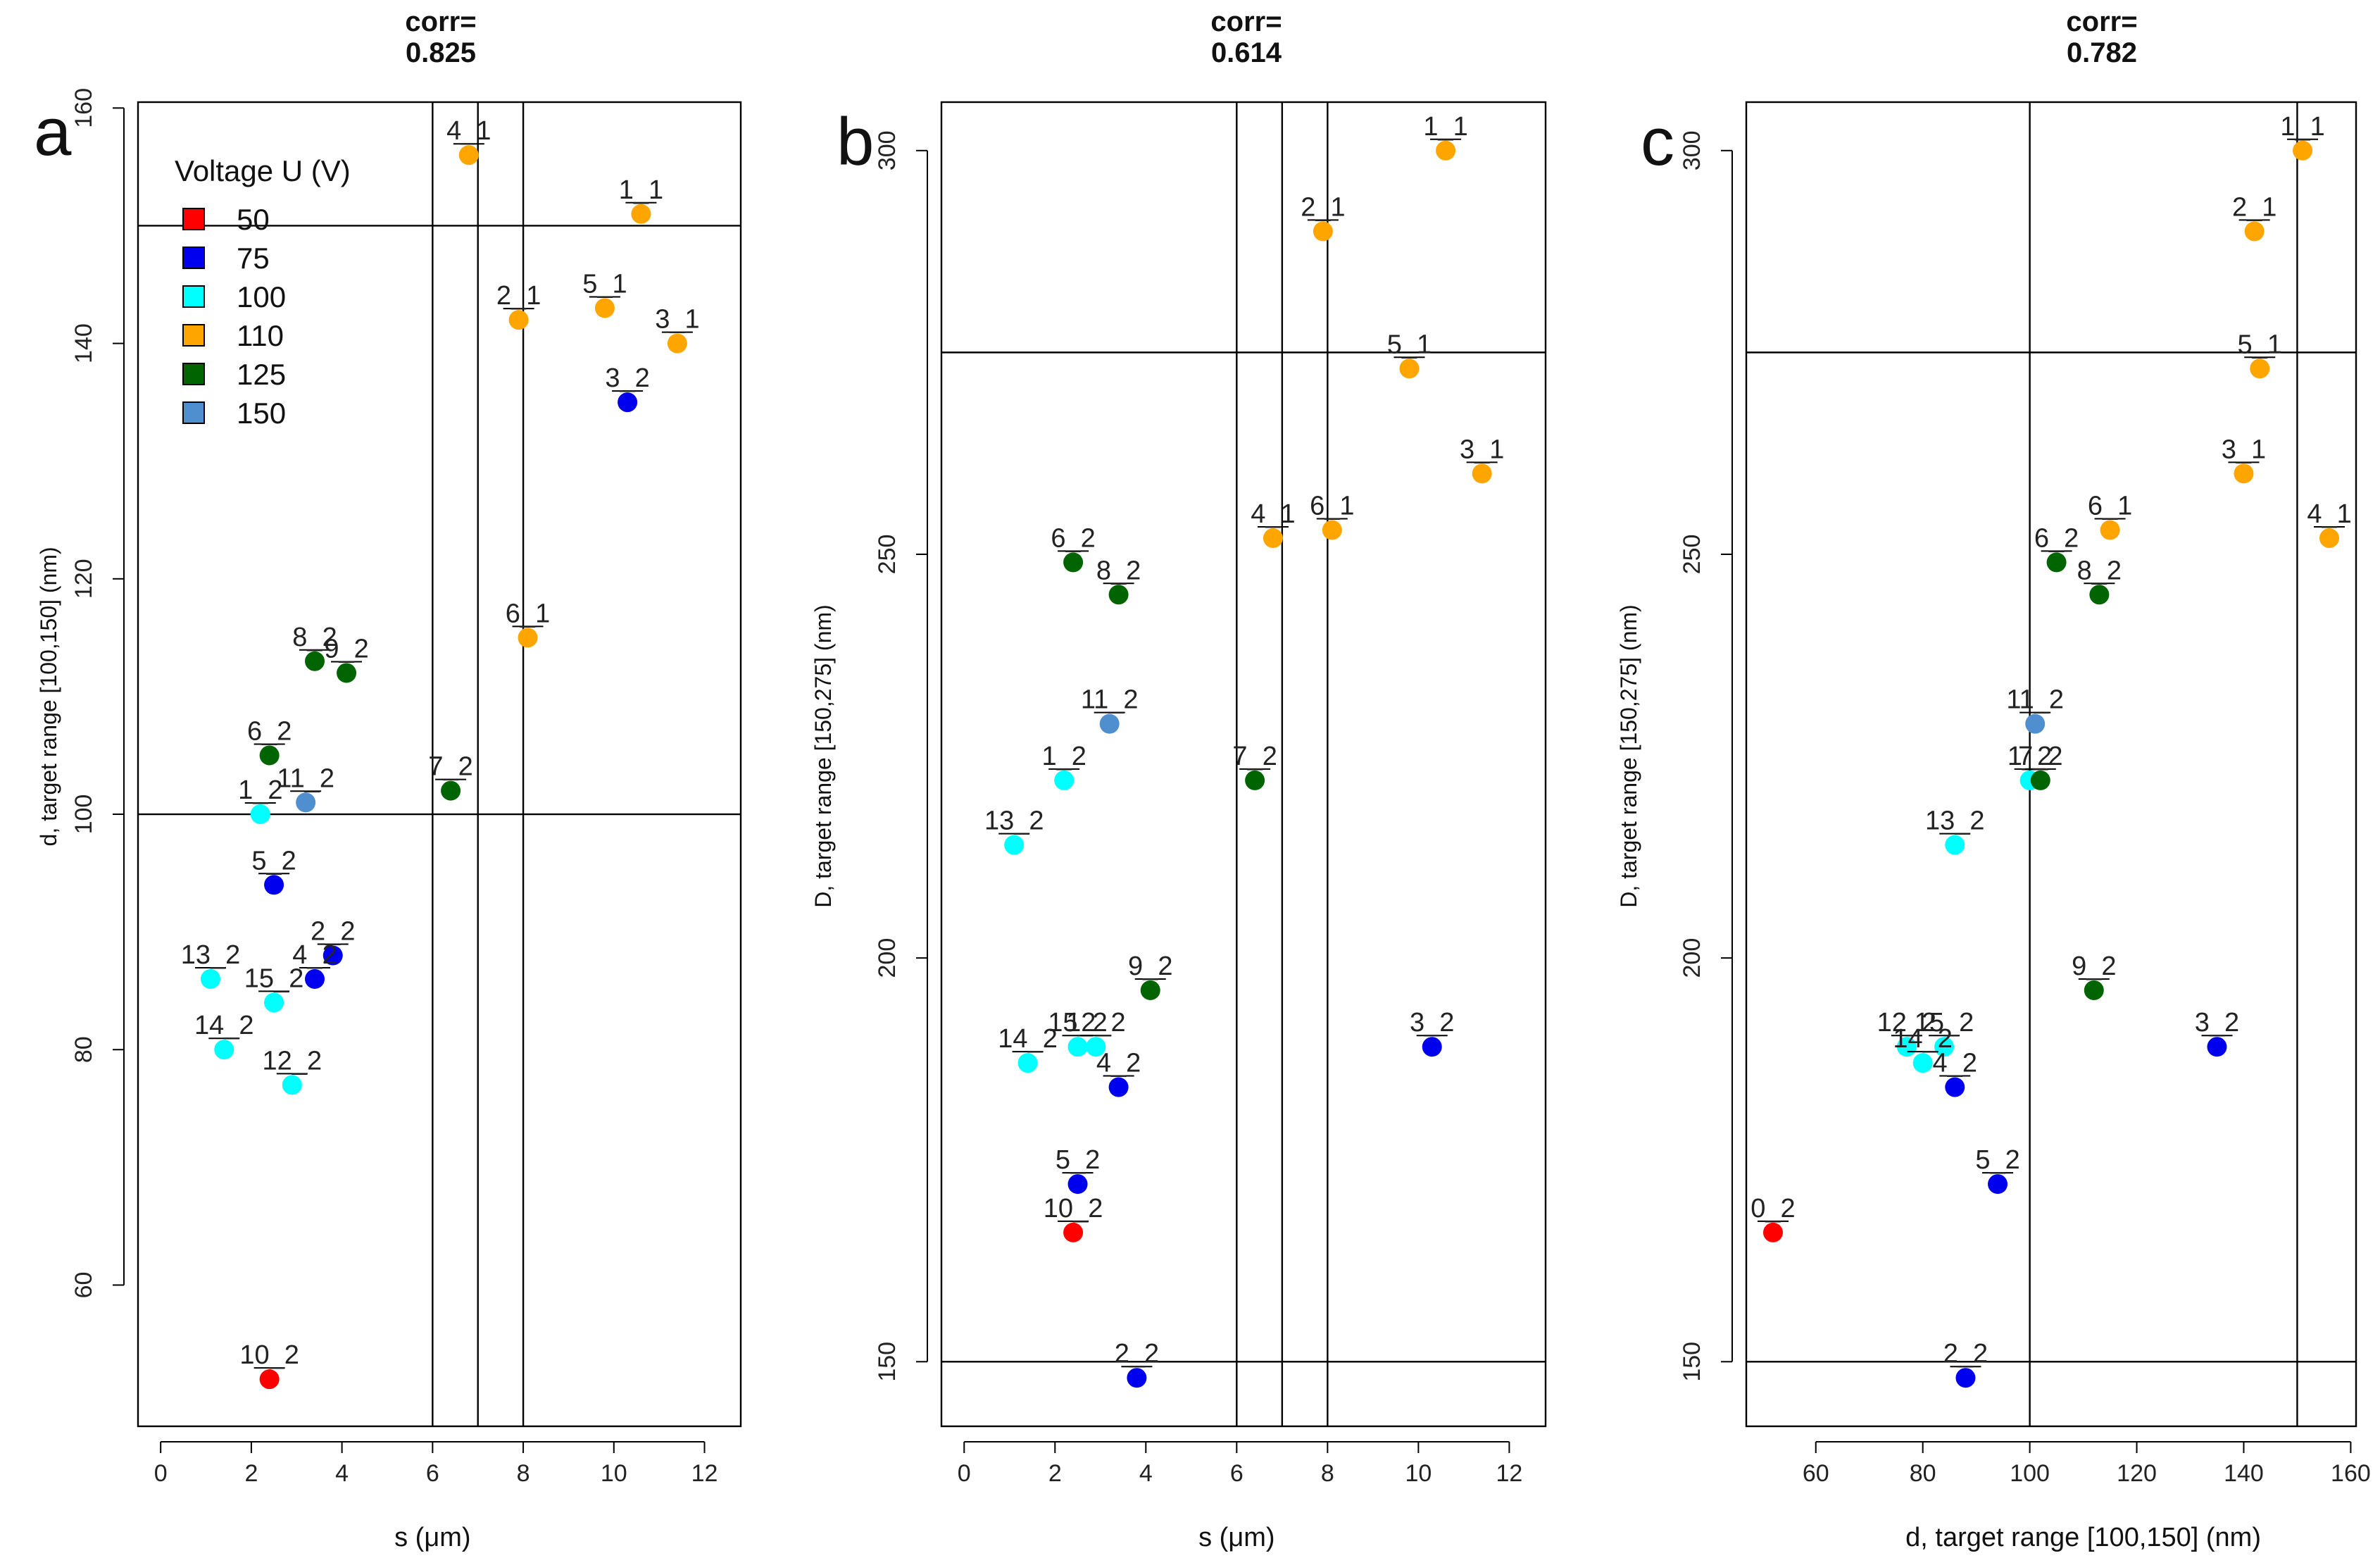 Image resolution: width=2380 pixels, height=1558 pixels. What do you see at coordinates (1907, 1022) in the screenshot?
I see `point-label: 12_2` at bounding box center [1907, 1022].